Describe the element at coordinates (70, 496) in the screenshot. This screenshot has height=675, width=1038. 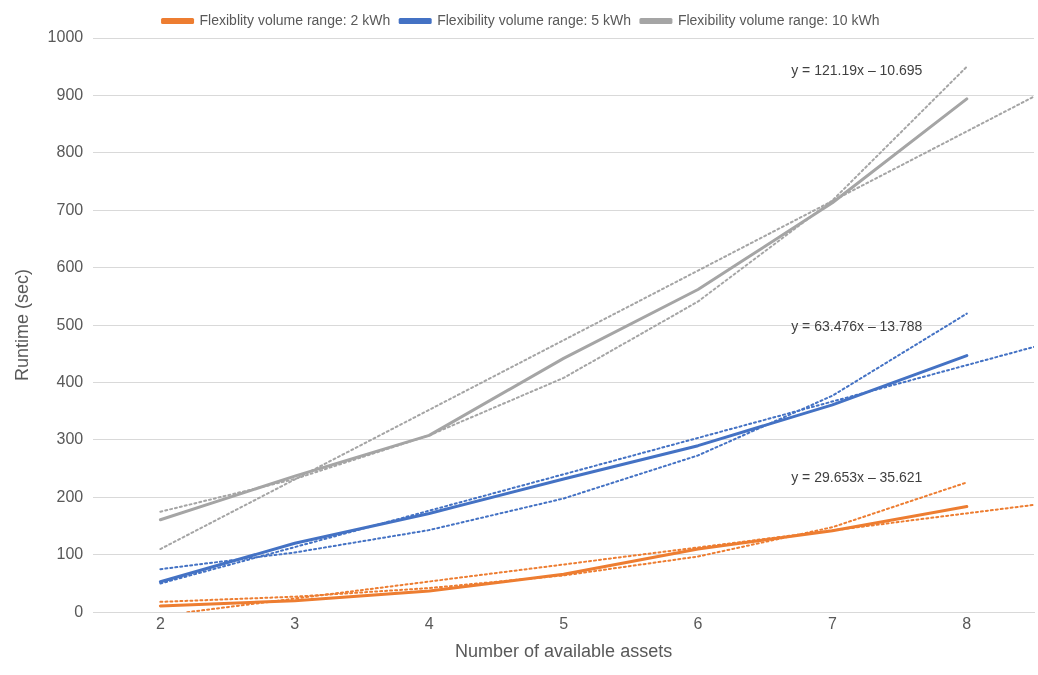
I see `y-tick-label: 200` at that location.